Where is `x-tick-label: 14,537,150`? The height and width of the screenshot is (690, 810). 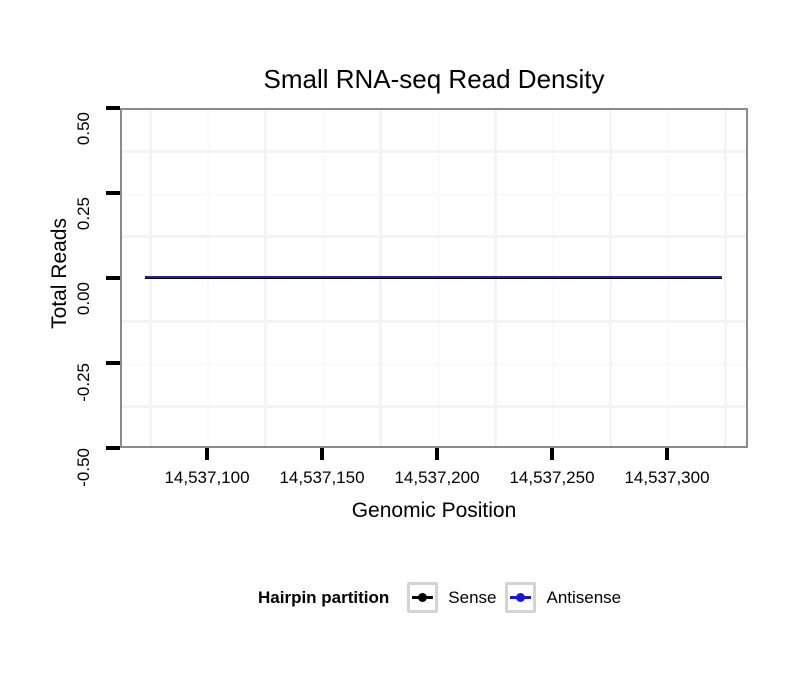
x-tick-label: 14,537,150 is located at coordinates (322, 477).